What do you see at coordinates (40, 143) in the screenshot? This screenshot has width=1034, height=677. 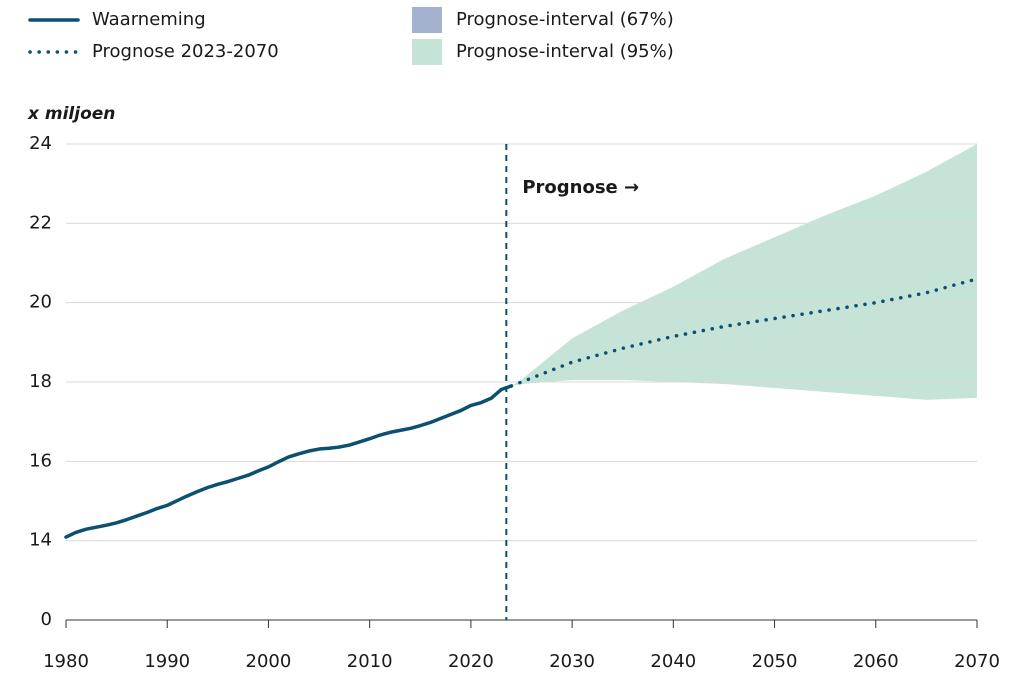 I see `y-tick-label: 24` at bounding box center [40, 143].